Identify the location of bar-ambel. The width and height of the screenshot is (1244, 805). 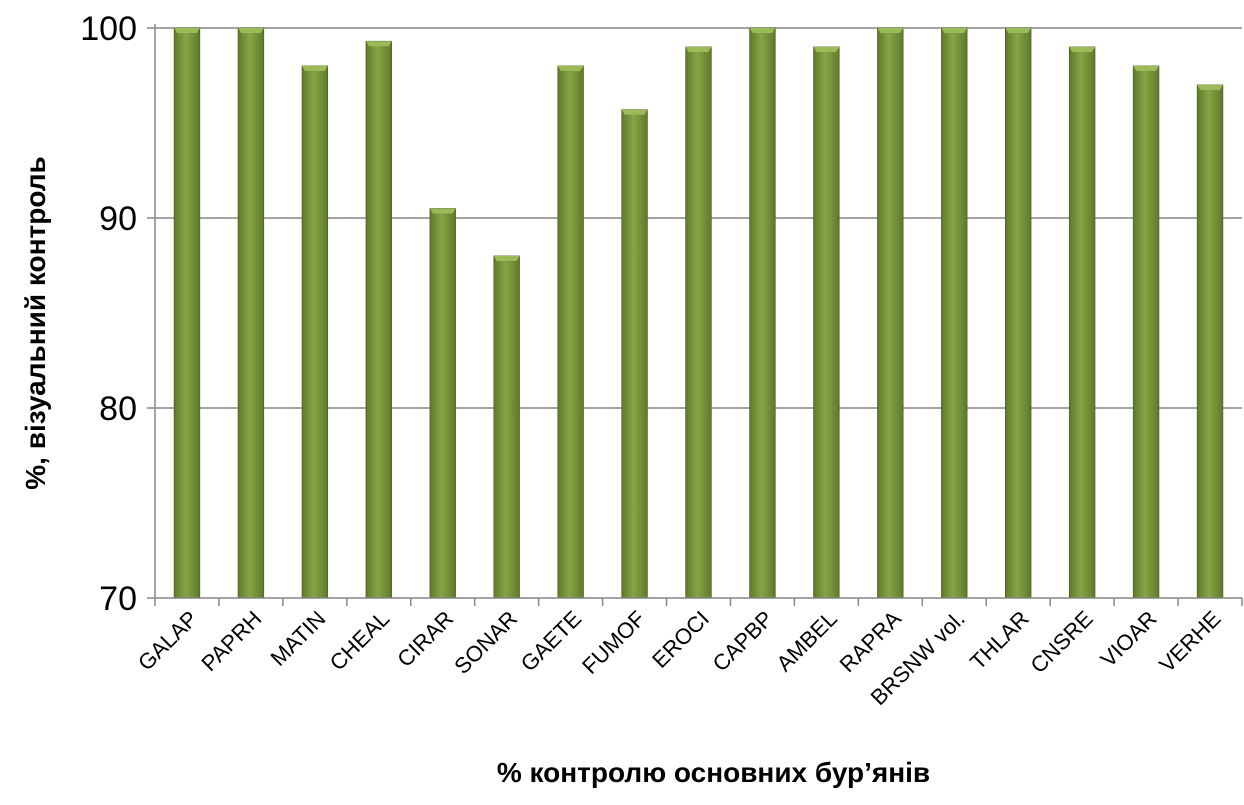
(826, 322).